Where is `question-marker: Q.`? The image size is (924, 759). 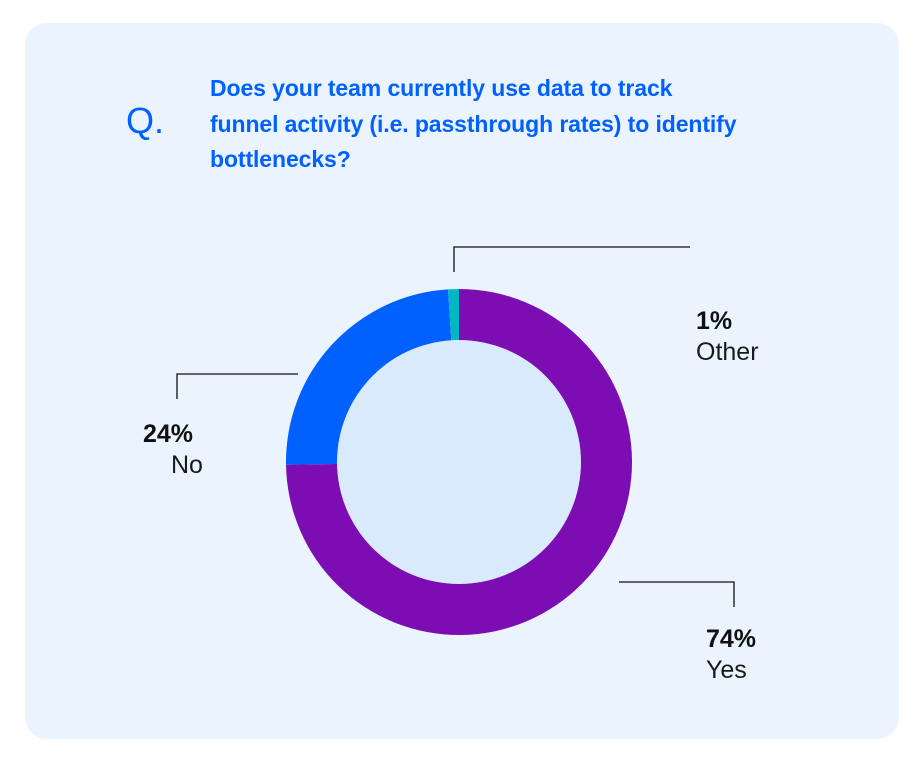 question-marker: Q. is located at coordinates (145, 120).